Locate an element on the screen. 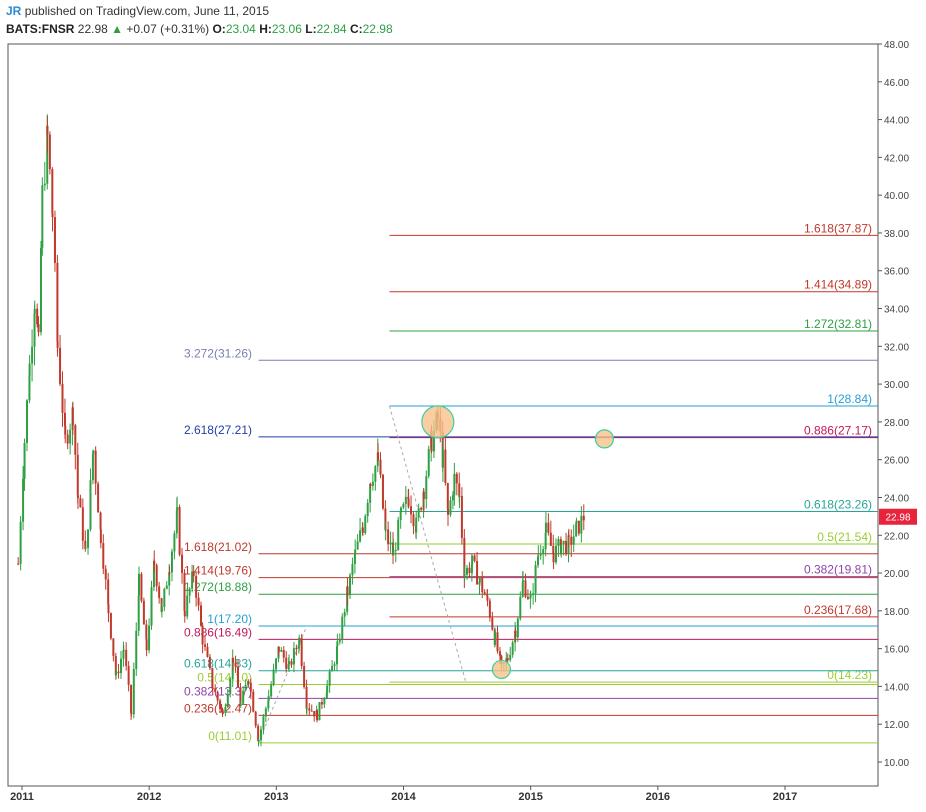 The width and height of the screenshot is (926, 812). y-tick-label: 24.00 is located at coordinates (896, 498).